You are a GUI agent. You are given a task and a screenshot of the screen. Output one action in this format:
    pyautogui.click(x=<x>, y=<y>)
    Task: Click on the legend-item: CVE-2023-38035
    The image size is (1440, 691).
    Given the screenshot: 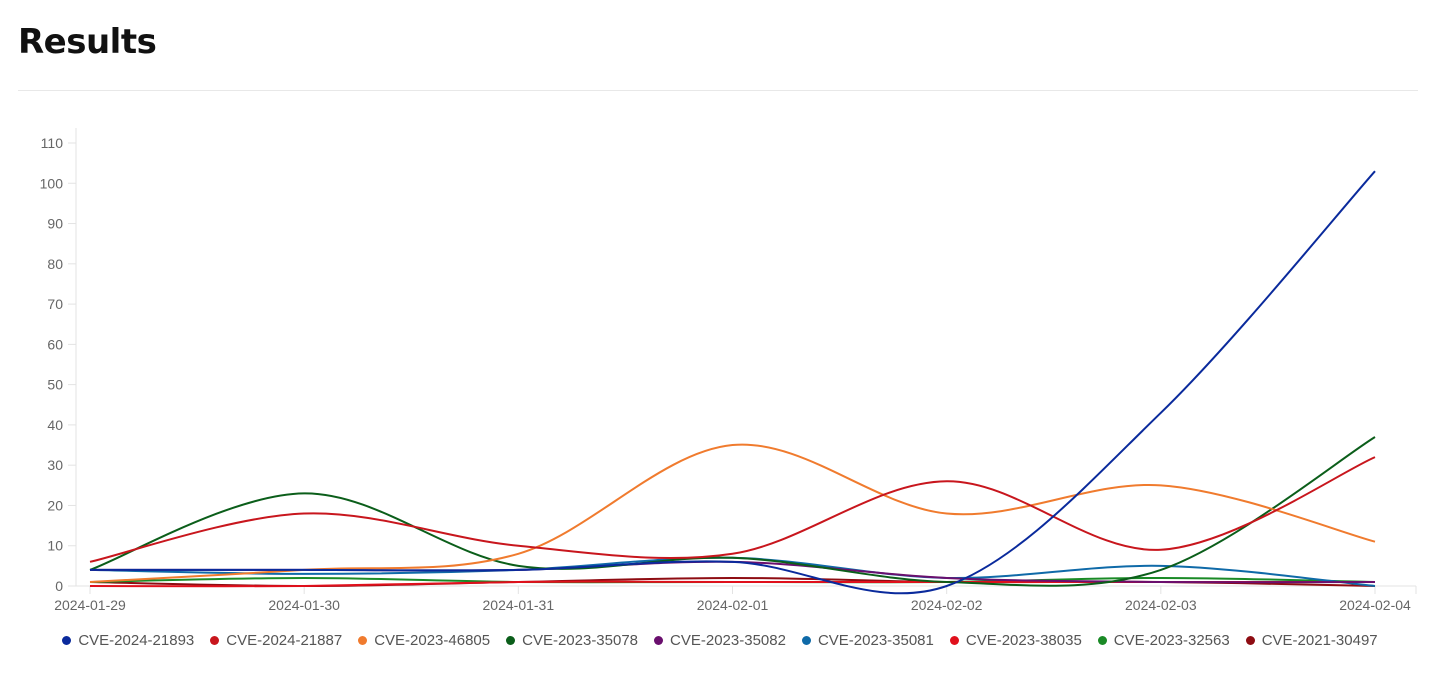 What is the action you would take?
    pyautogui.click(x=1015, y=640)
    